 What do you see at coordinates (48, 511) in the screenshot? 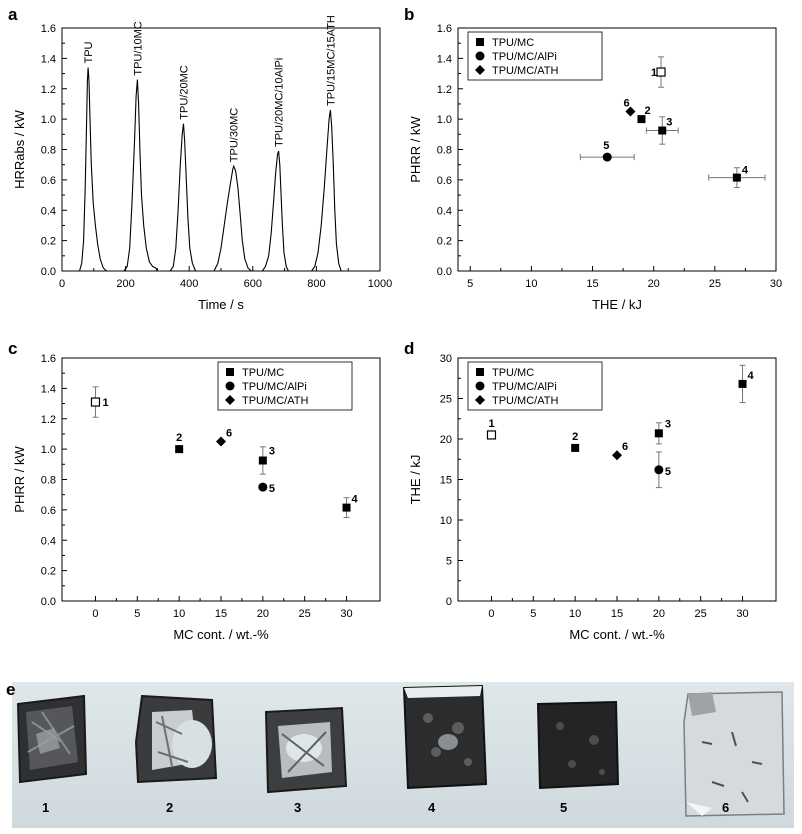
I see `y-tick-label-c-3: 0.6` at bounding box center [48, 511].